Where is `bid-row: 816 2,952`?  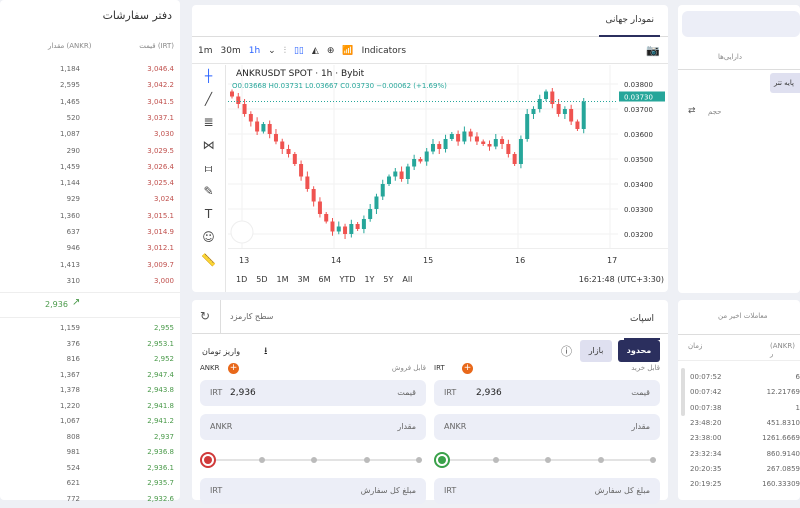 bid-row: 816 2,952 is located at coordinates (90, 360).